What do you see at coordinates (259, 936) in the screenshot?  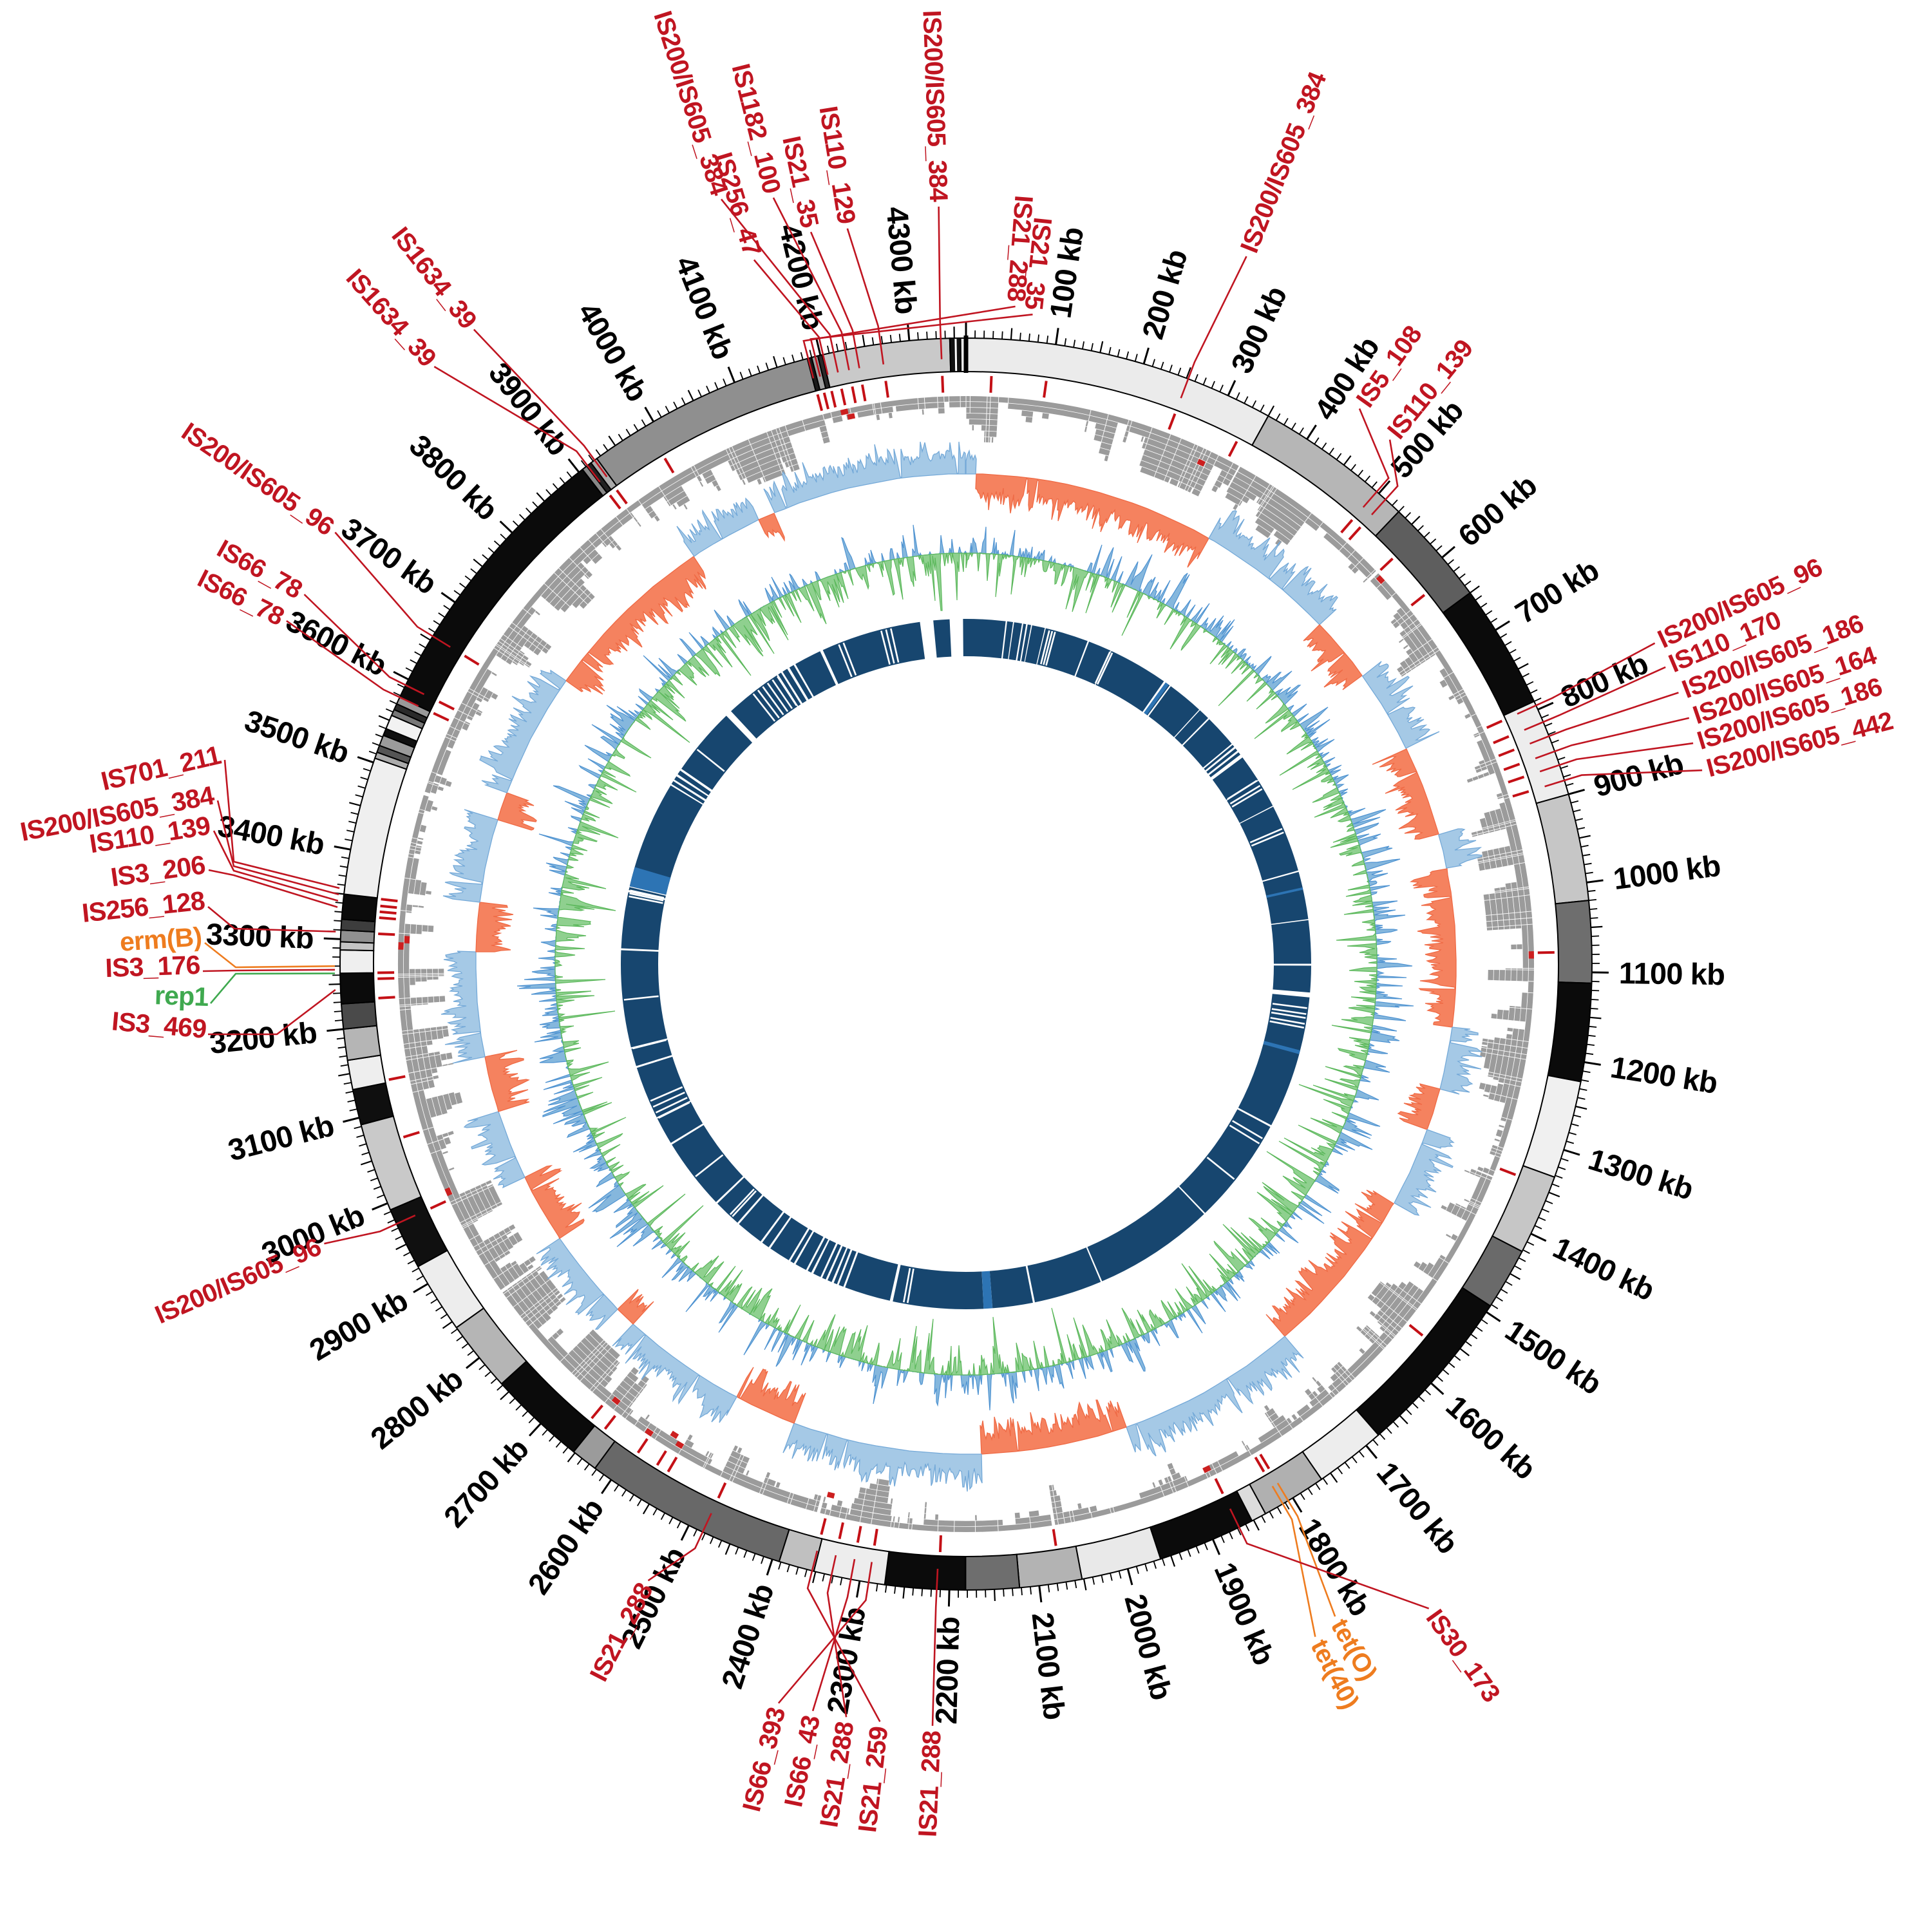 I see `svg-text: 3300 kb` at bounding box center [259, 936].